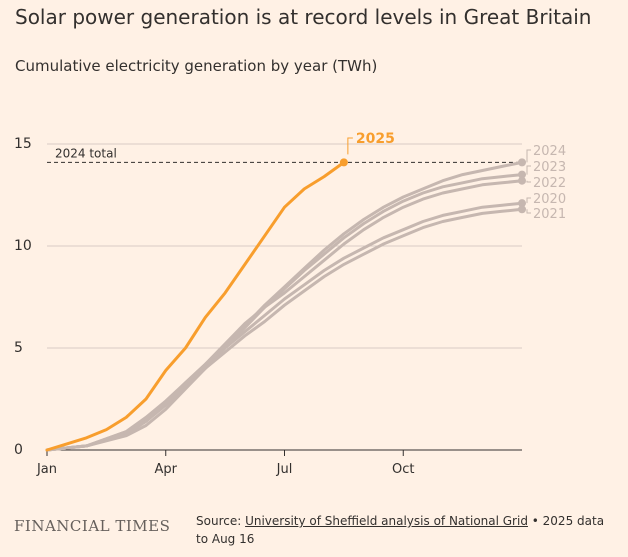 The width and height of the screenshot is (628, 557). Describe the element at coordinates (86, 153) in the screenshot. I see `reference-label-2024-total: 2024 total` at that location.